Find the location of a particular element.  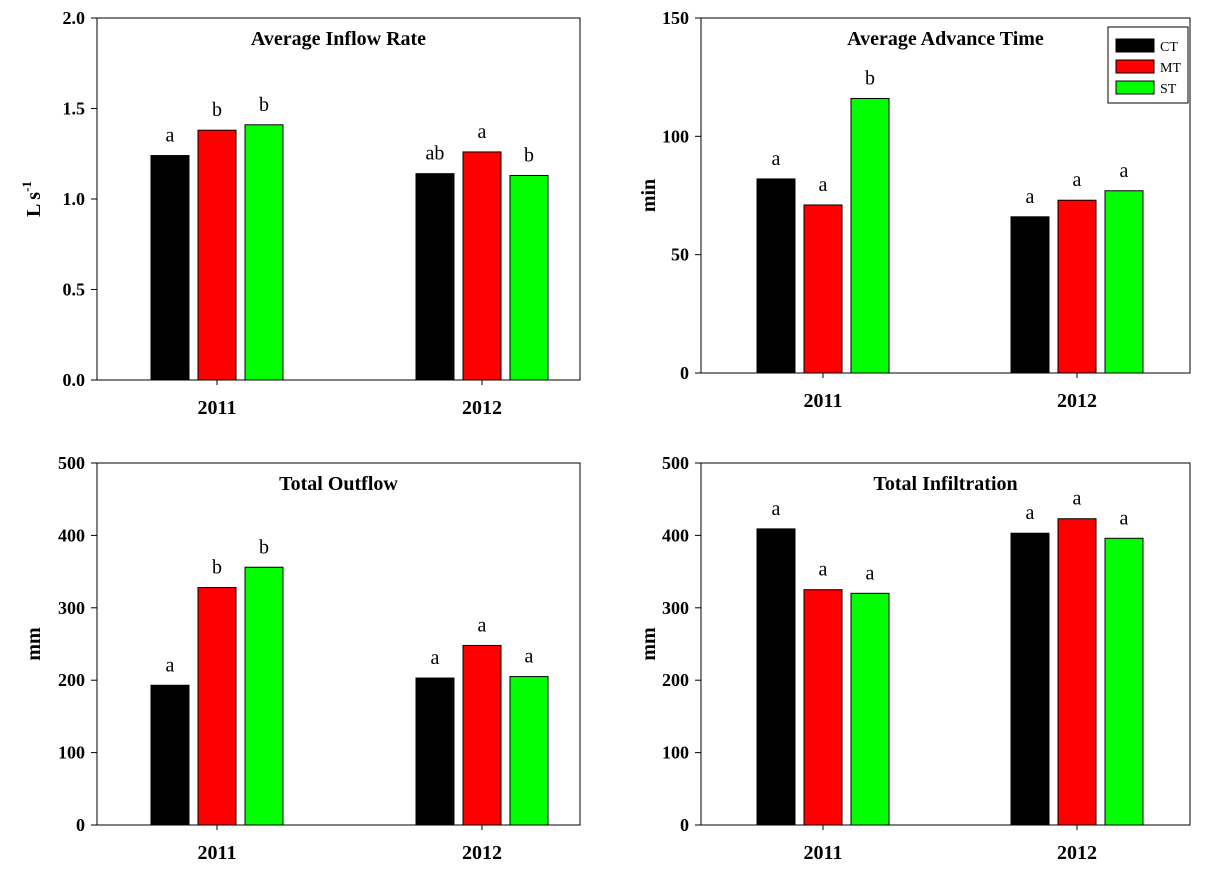

legend-label-ct: CT is located at coordinates (1169, 47).